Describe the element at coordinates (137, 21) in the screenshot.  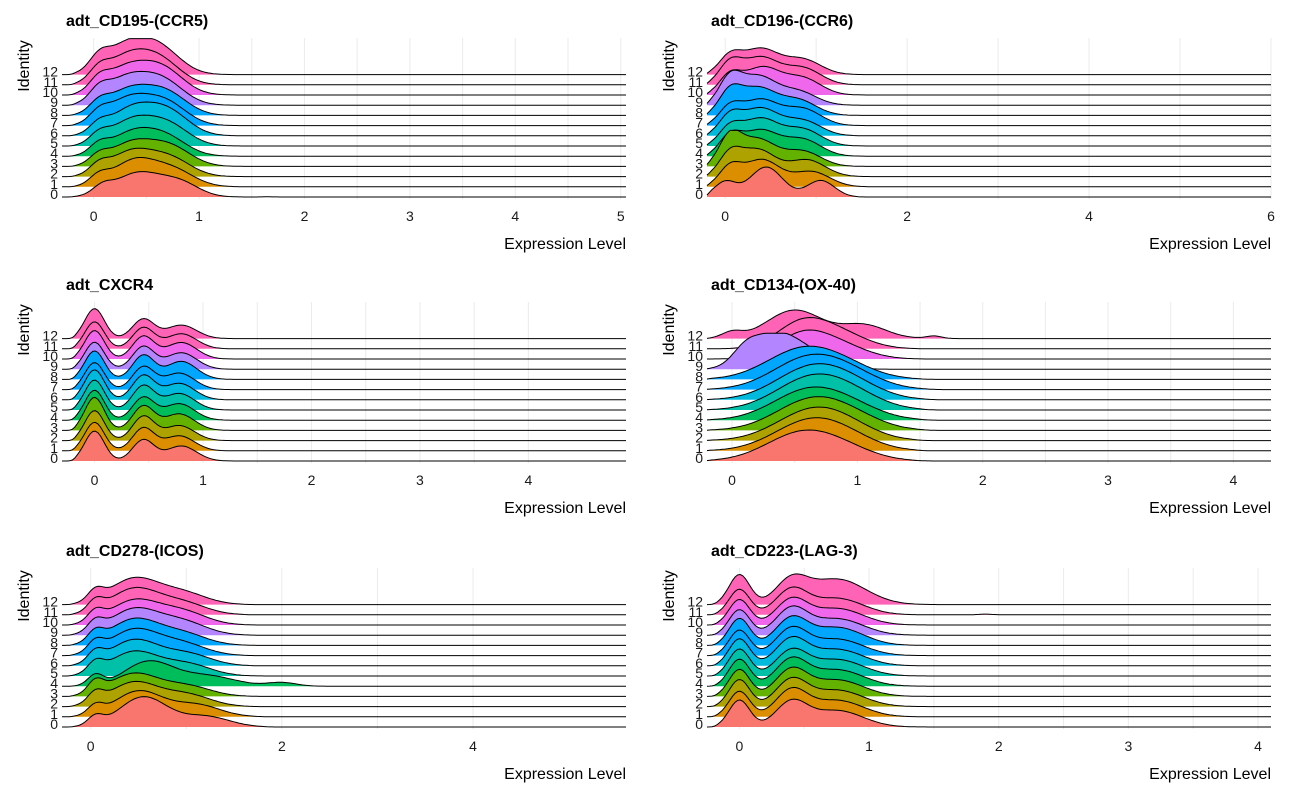
I see `panel-title: adt_CD195-(CCR5)` at that location.